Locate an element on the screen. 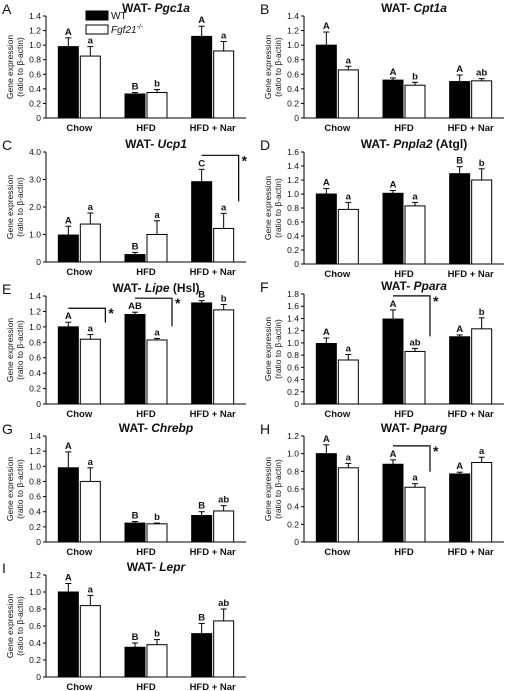 The height and width of the screenshot is (691, 520). y-axis-label: Gene expression(ratio to β-actin) is located at coordinates (273, 208).